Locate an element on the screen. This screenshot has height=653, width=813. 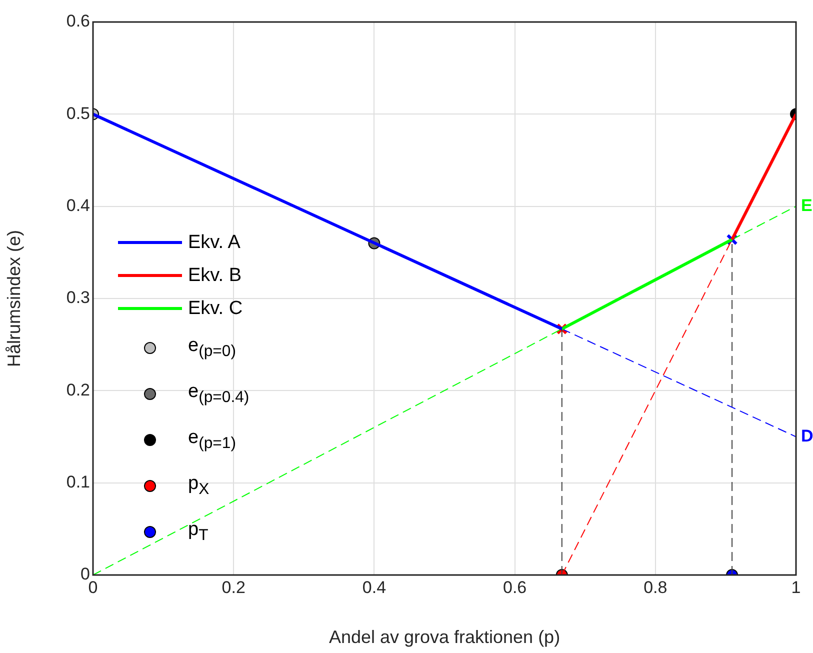
y-axis-title: Hålrumsindex (e) is located at coordinates (14, 299).